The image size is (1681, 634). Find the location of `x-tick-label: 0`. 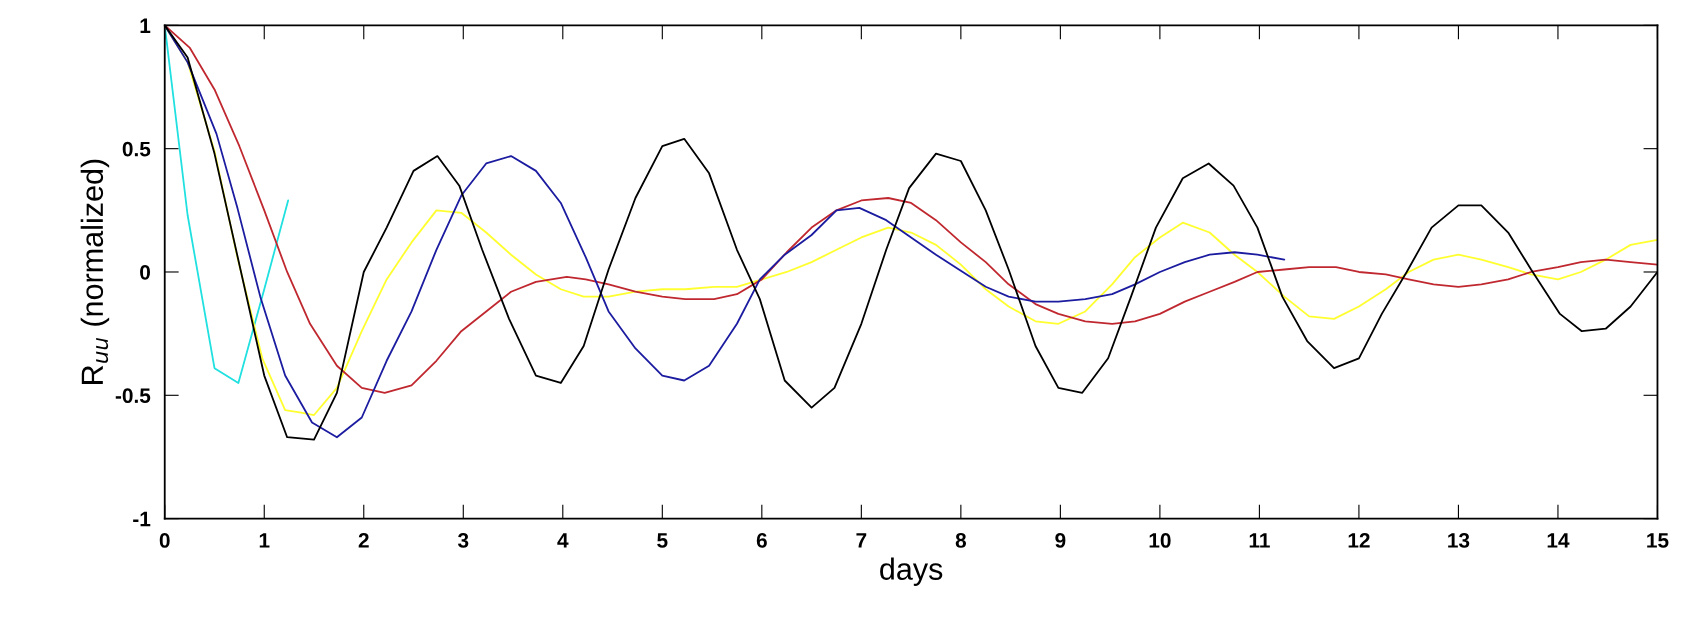

x-tick-label: 0 is located at coordinates (164, 540).